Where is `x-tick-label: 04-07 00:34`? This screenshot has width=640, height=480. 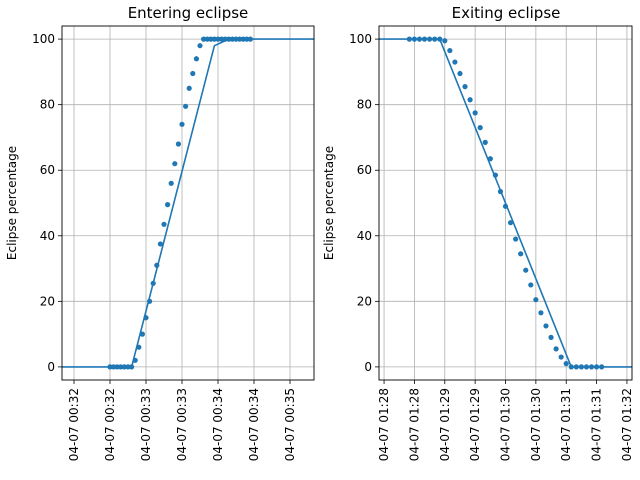
x-tick-label: 04-07 00:34 is located at coordinates (218, 424).